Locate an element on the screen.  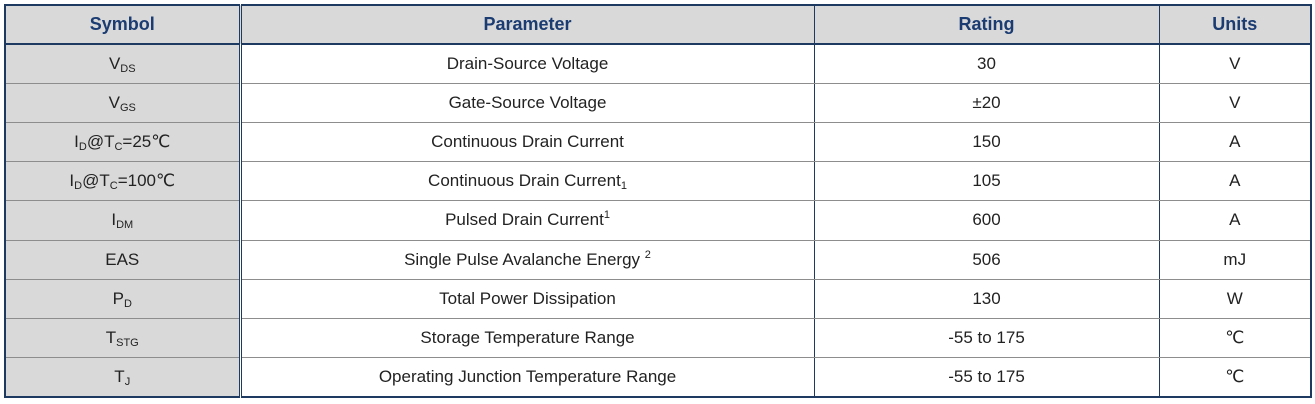
header-parameter: Parameter is located at coordinates (527, 25).